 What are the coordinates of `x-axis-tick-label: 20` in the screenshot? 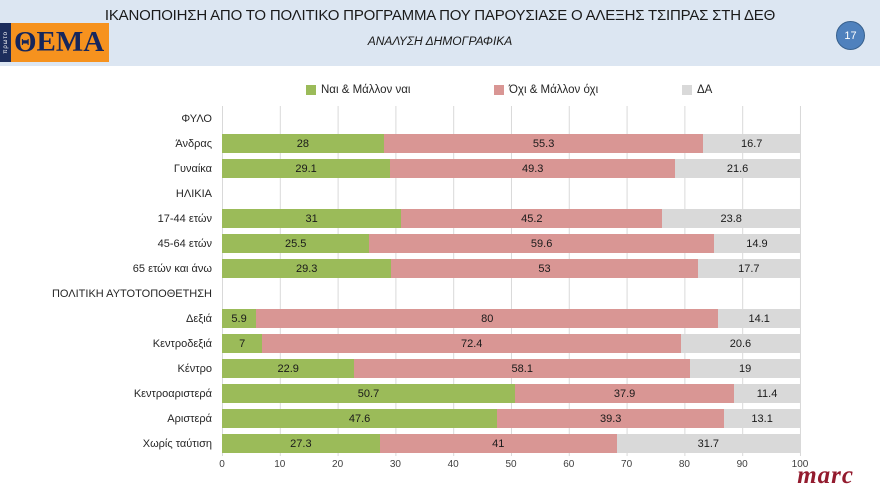 It's located at (338, 464).